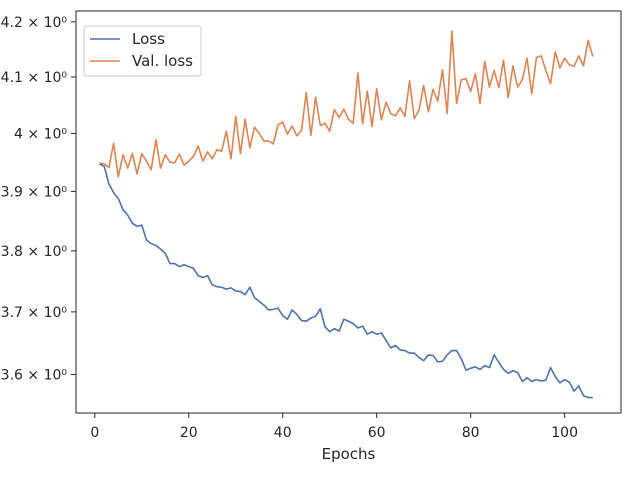 The height and width of the screenshot is (480, 640). Describe the element at coordinates (40, 134) in the screenshot. I see `y-tick-label: 4 × 10⁰` at that location.